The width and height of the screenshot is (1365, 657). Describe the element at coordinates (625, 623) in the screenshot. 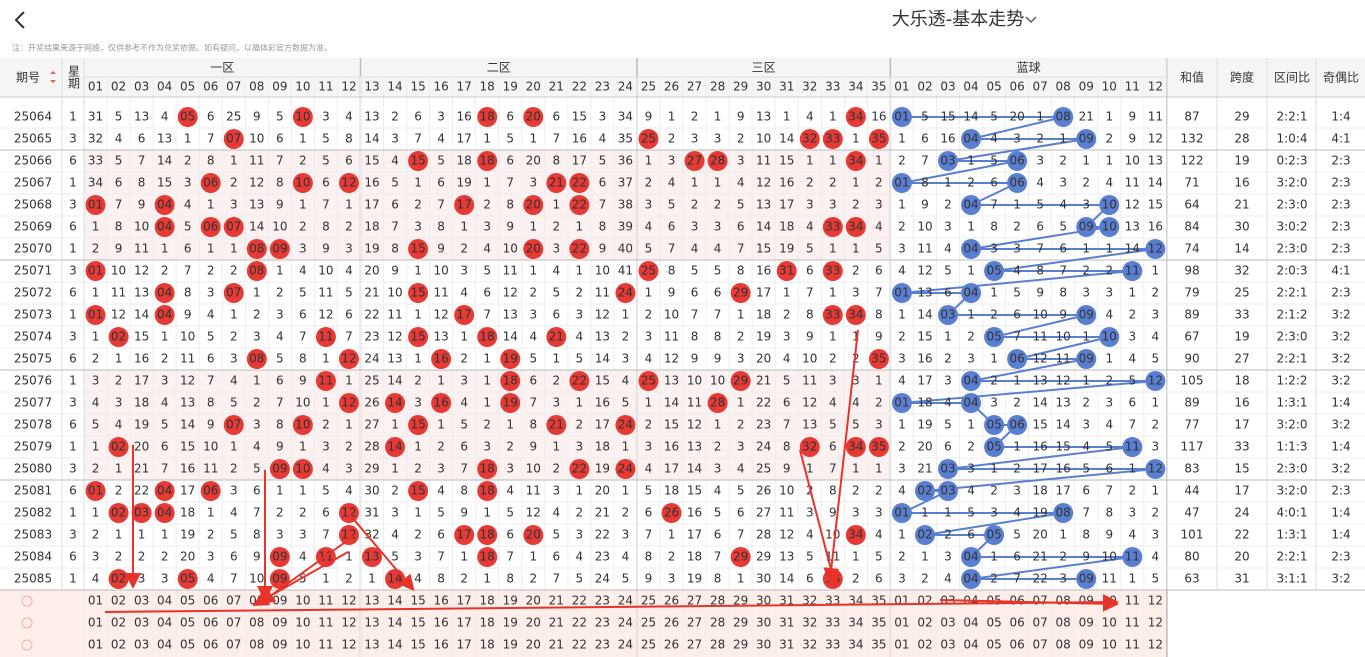

I see `pick-number: 24` at that location.